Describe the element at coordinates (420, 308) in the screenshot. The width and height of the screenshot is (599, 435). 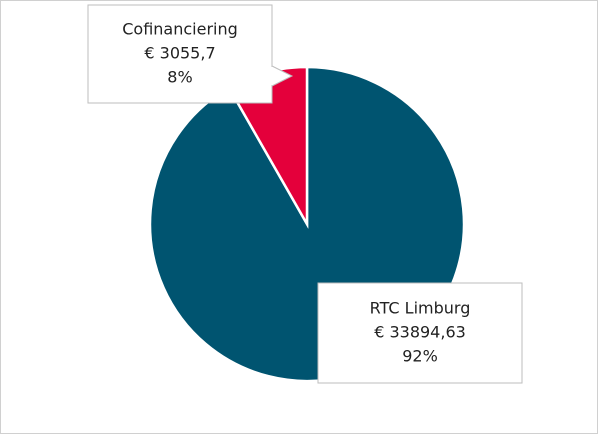
I see `data-label-category: RTC Limburg` at that location.